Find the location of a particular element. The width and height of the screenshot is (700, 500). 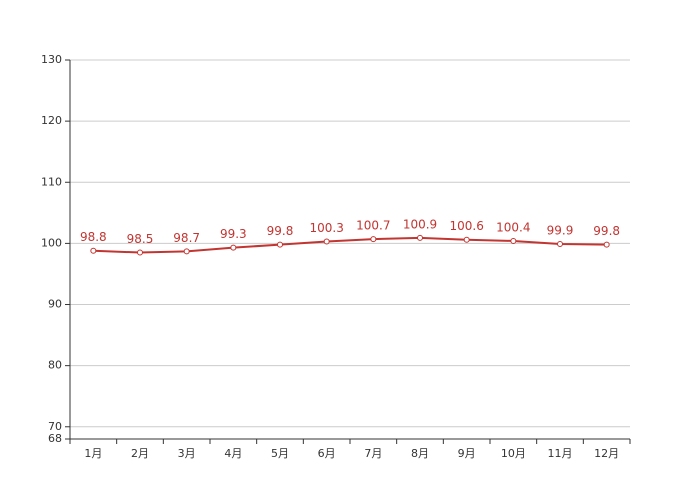

x-tick-label: 2月 is located at coordinates (140, 453).